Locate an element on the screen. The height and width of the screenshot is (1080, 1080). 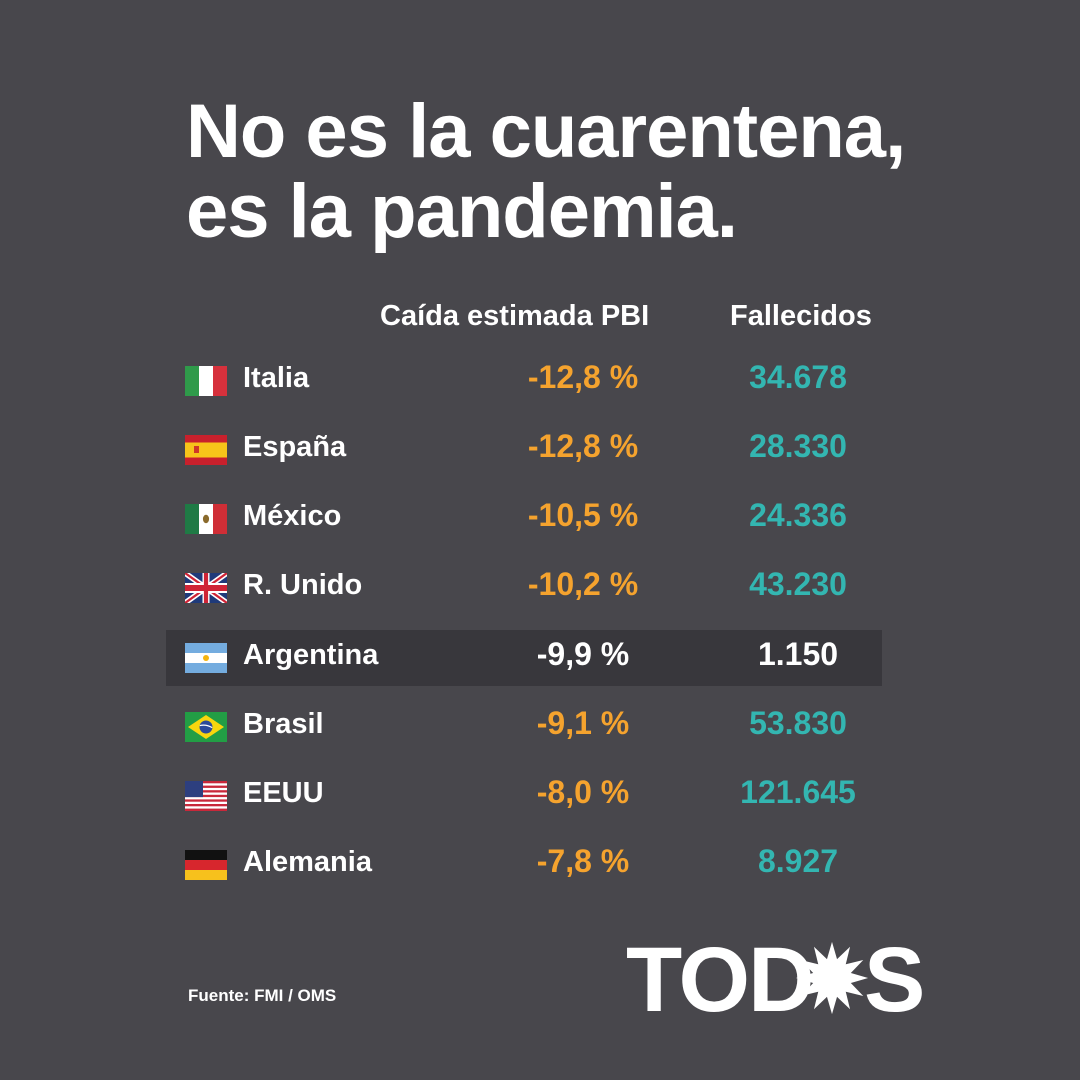
country-name: R. Unido is located at coordinates (303, 585).